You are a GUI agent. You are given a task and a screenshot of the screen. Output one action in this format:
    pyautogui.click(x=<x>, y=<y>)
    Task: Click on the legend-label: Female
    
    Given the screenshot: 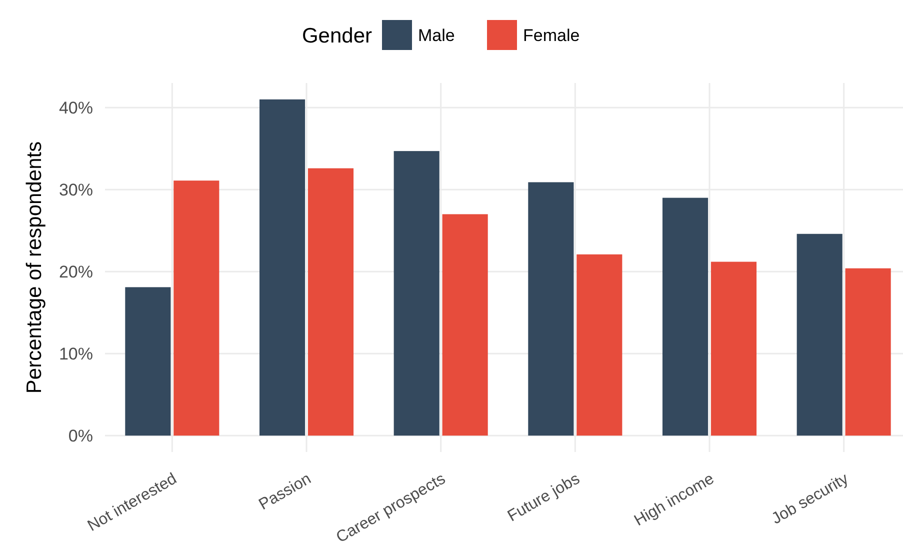 What is the action you would take?
    pyautogui.click(x=551, y=35)
    